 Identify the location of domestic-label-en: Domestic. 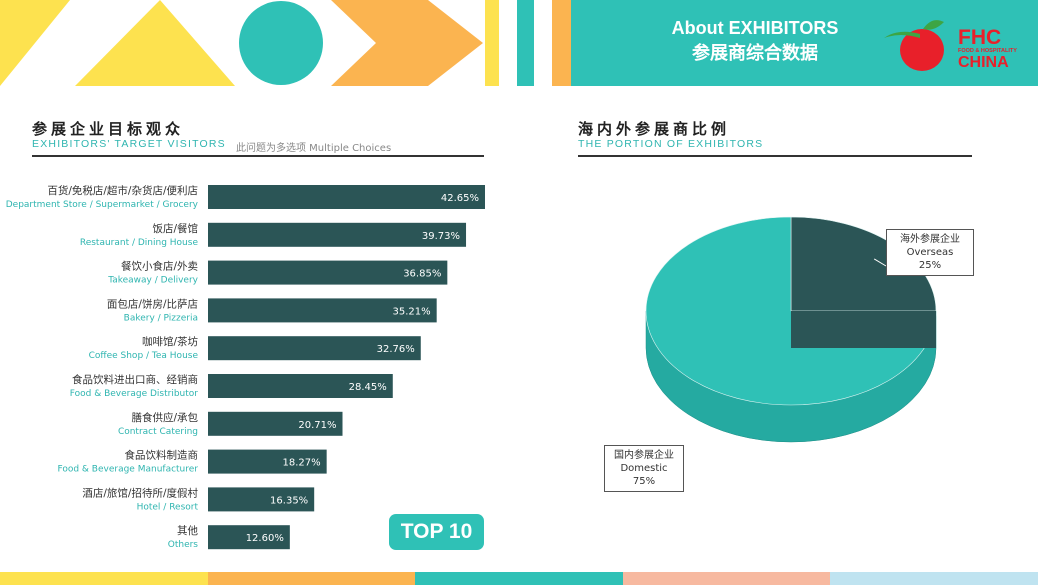
(644, 468).